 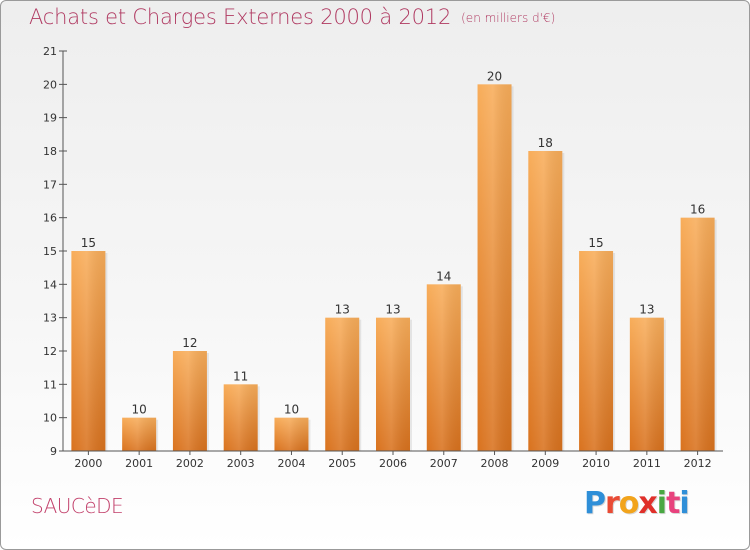 What do you see at coordinates (50, 118) in the screenshot?
I see `y-tick-label-19: 19` at bounding box center [50, 118].